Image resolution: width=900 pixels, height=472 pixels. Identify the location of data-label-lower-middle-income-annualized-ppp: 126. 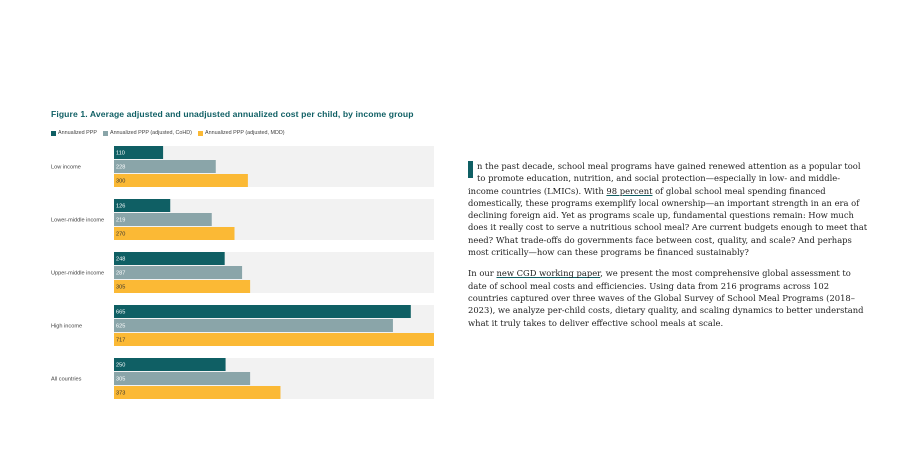
(120, 207).